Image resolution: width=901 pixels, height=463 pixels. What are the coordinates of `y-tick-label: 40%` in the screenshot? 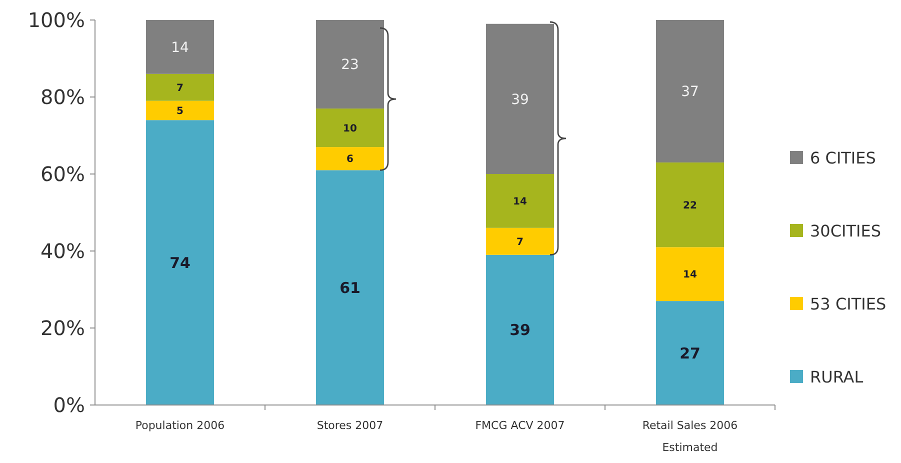 It's located at (62, 251).